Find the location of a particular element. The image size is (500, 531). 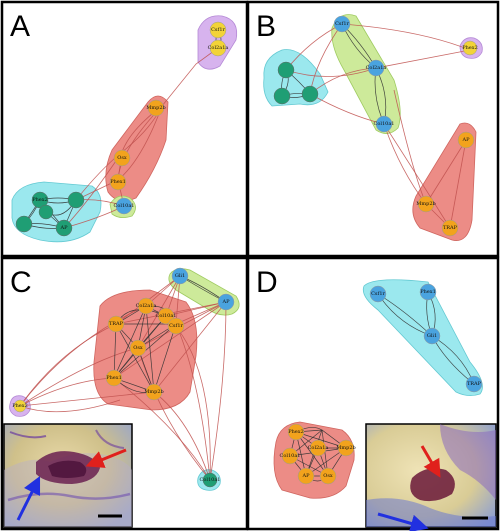

hull-green-b is located at coordinates (366, 74).